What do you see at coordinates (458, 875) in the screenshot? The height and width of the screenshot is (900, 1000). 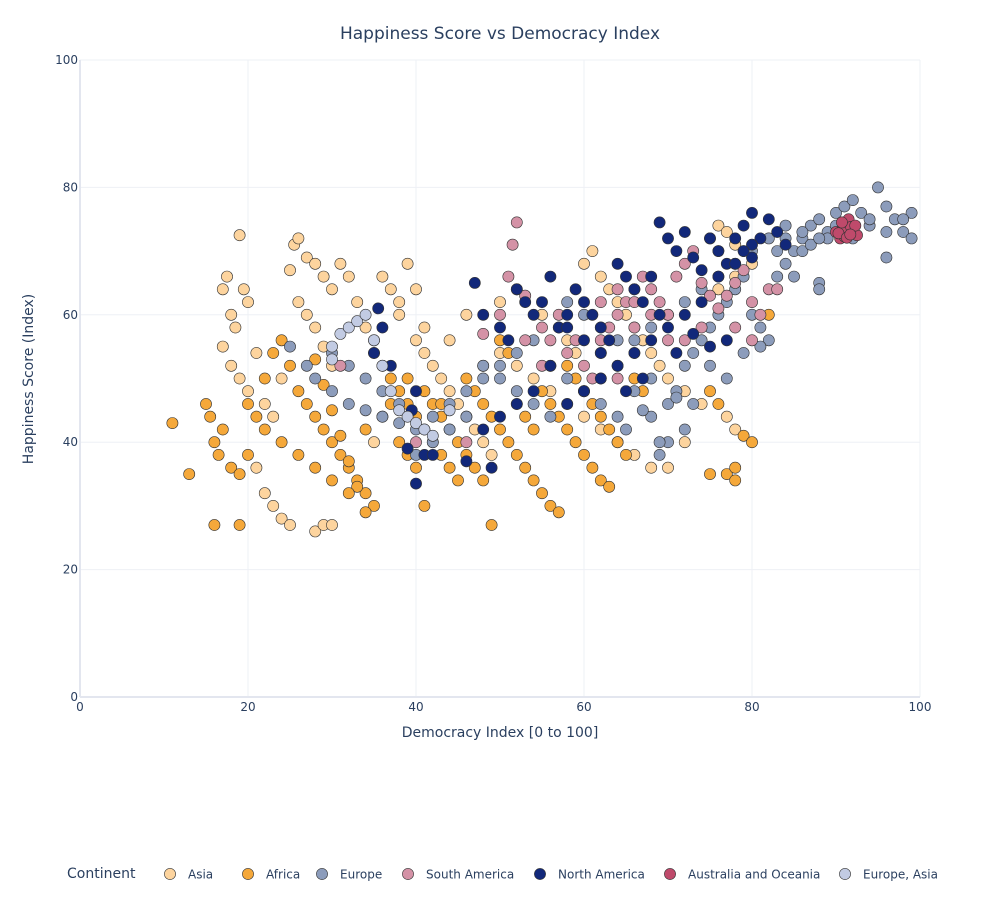 I see `legend-item: South America` at bounding box center [458, 875].